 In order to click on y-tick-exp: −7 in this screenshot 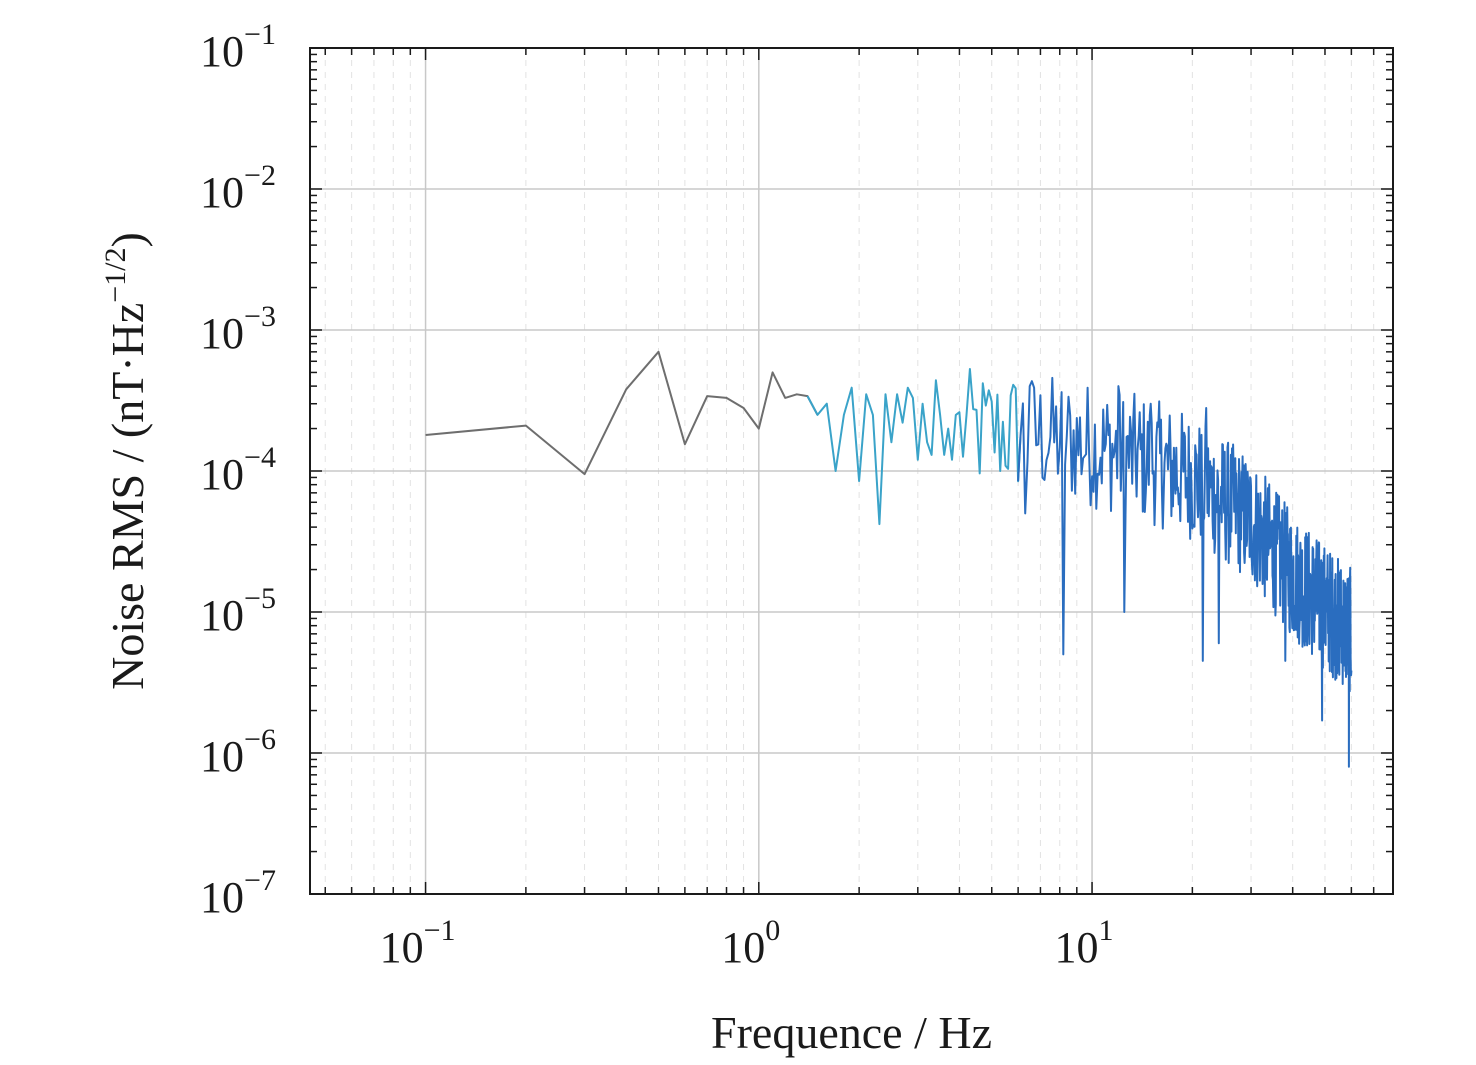, I will do `click(260, 880)`.